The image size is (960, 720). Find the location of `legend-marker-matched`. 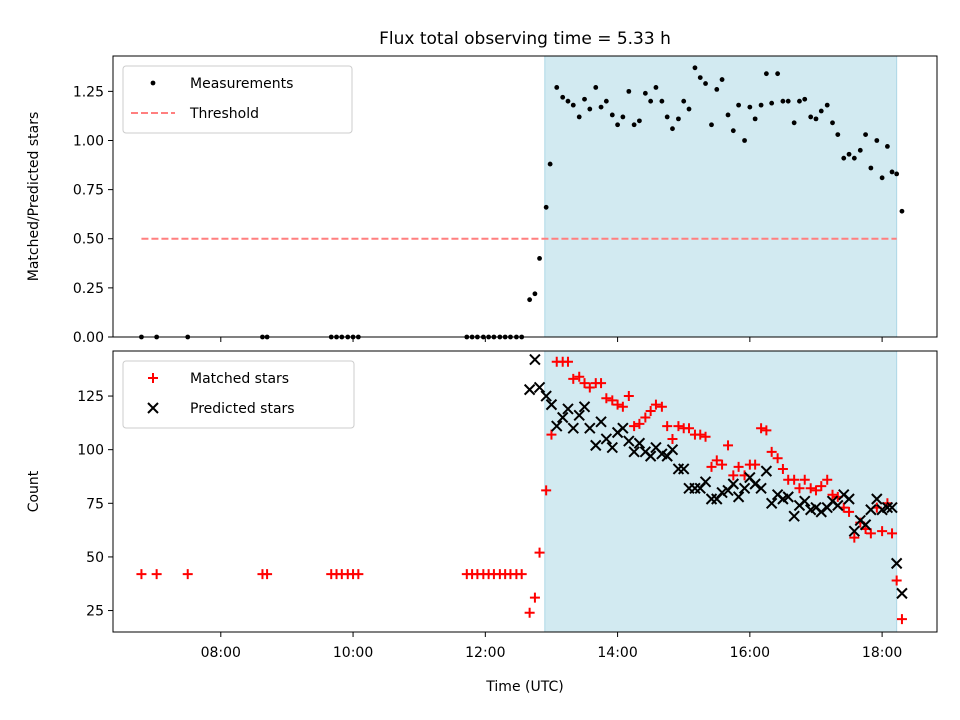

legend-marker-matched is located at coordinates (153, 378).